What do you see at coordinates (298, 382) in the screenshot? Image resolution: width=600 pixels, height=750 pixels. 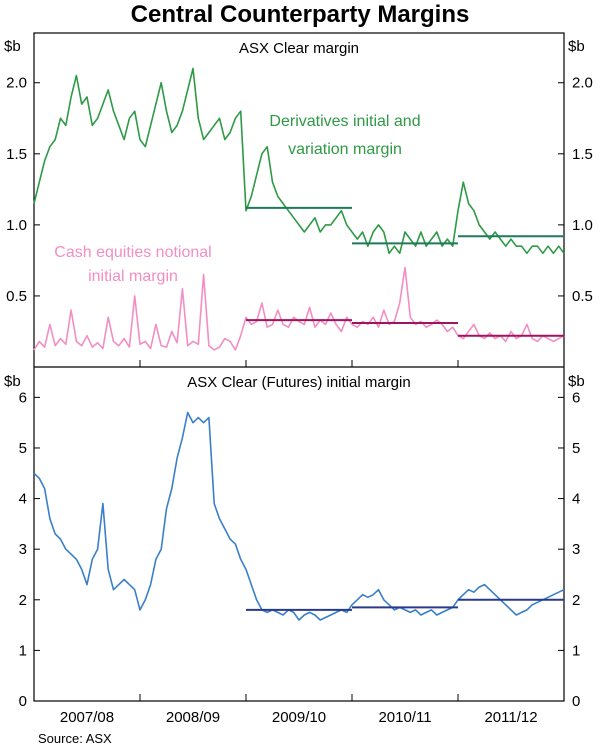 I see `bottom-panel-title: ASX Clear (Futures) initial margin` at bounding box center [298, 382].